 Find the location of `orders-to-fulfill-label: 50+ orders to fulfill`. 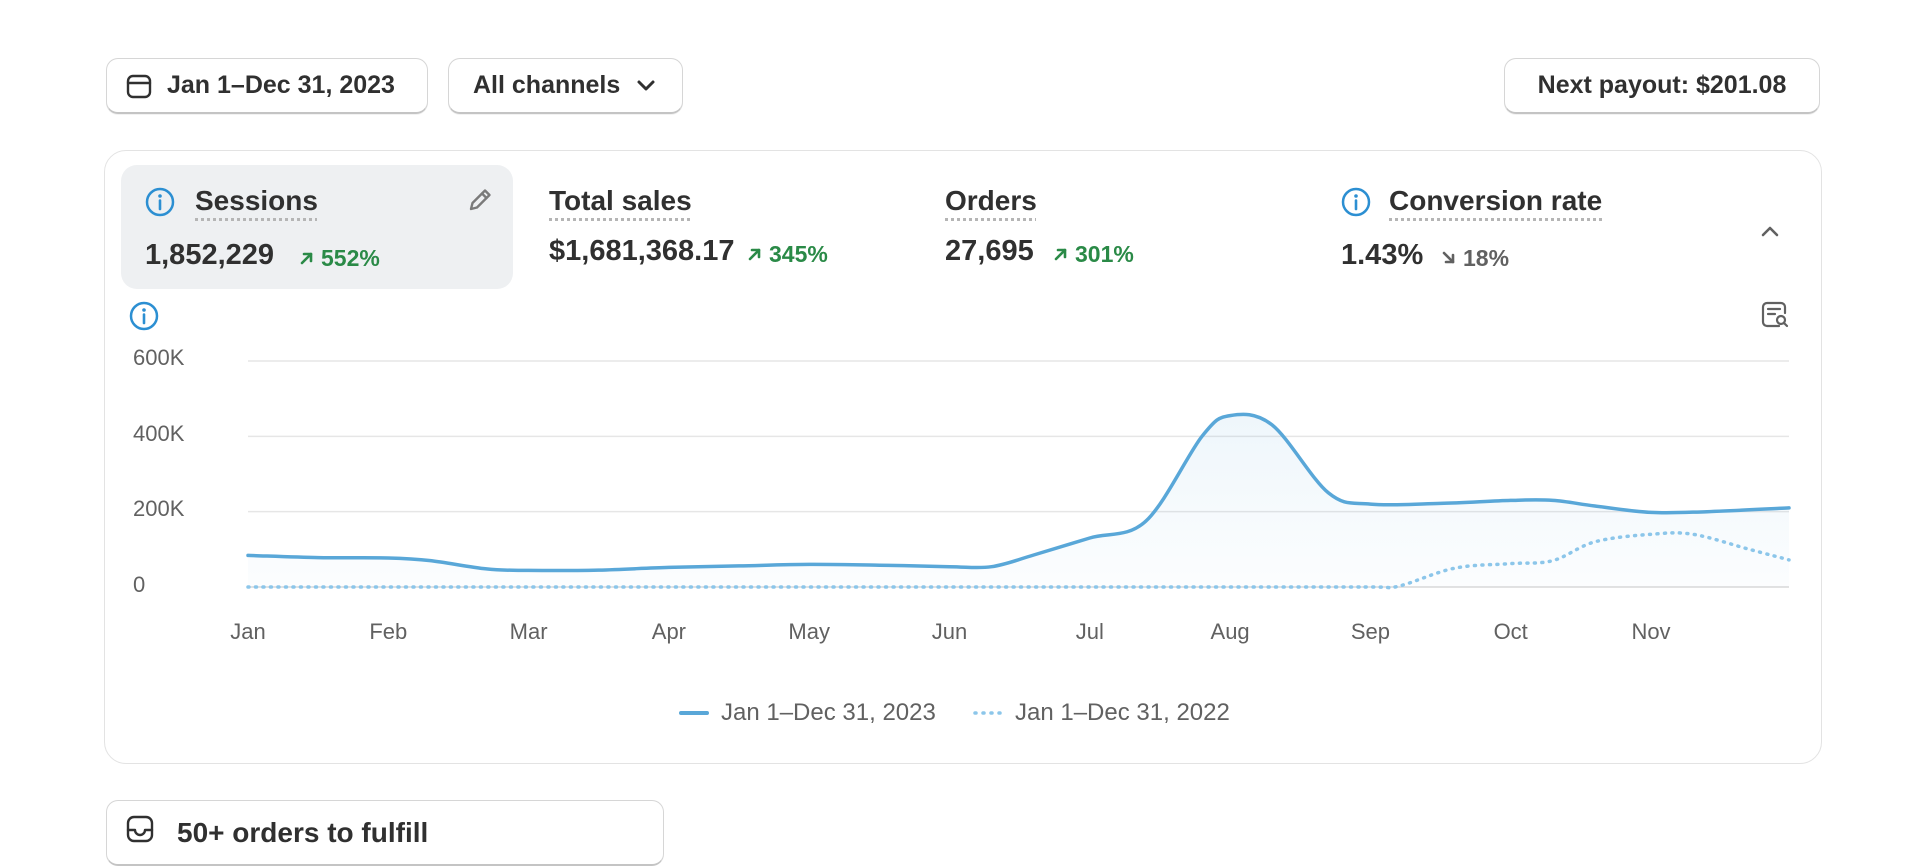

orders-to-fulfill-label: 50+ orders to fulfill is located at coordinates (303, 832).